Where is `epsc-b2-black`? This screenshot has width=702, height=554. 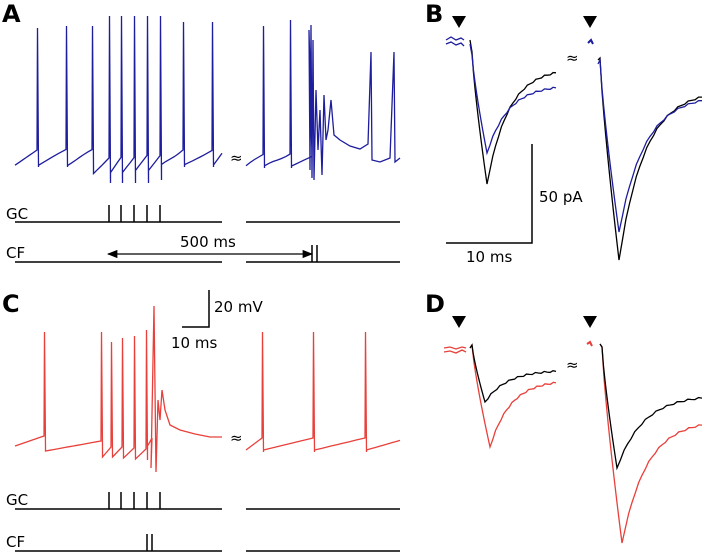
epsc-b2-black is located at coordinates (649, 158).